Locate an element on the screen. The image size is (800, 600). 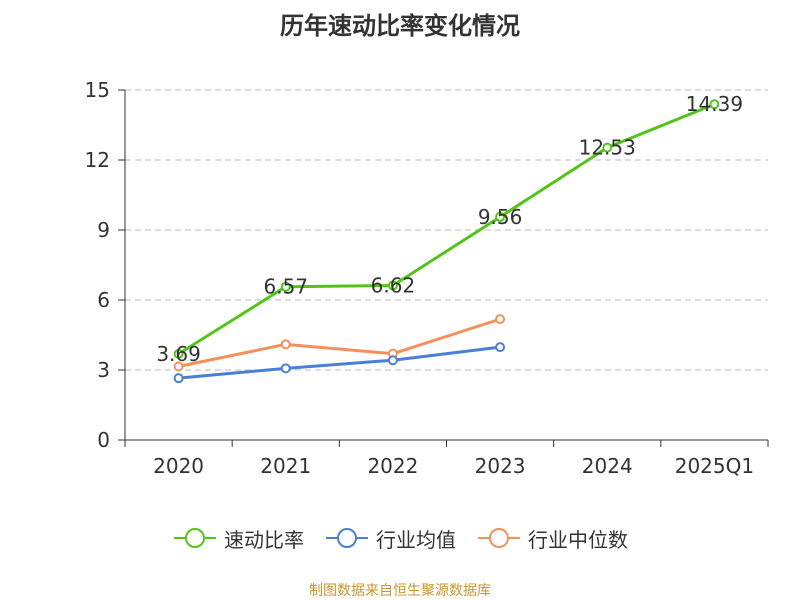
legend-item: 行业中位数 is located at coordinates (552, 538).